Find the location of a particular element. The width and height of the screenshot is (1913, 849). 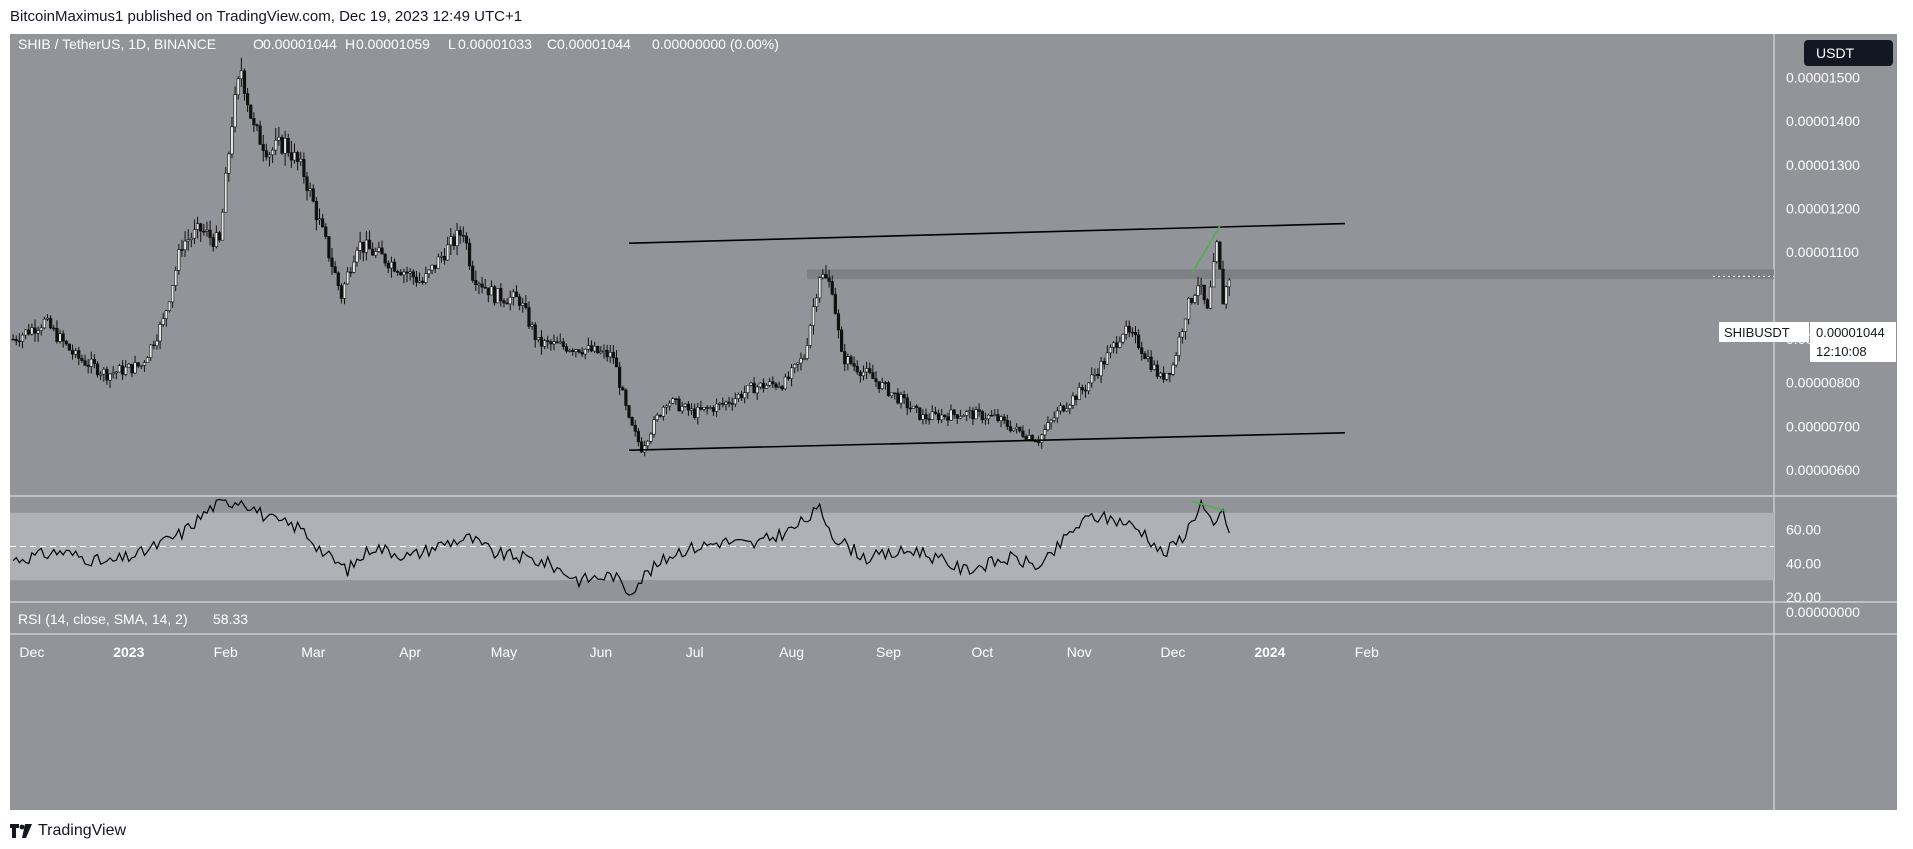

legend-h-value: 0.00001059 is located at coordinates (393, 44).